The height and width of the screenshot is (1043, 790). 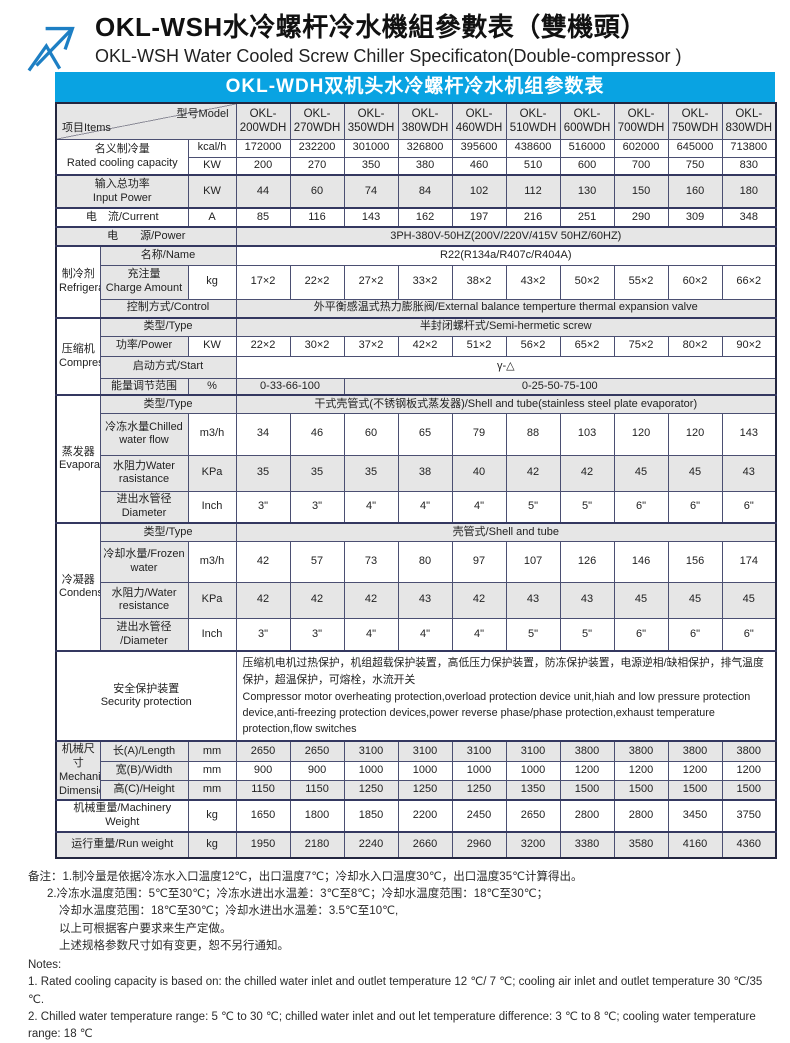 I want to click on section-label-compressor: 压缩机 Compressor, so click(x=78, y=356).